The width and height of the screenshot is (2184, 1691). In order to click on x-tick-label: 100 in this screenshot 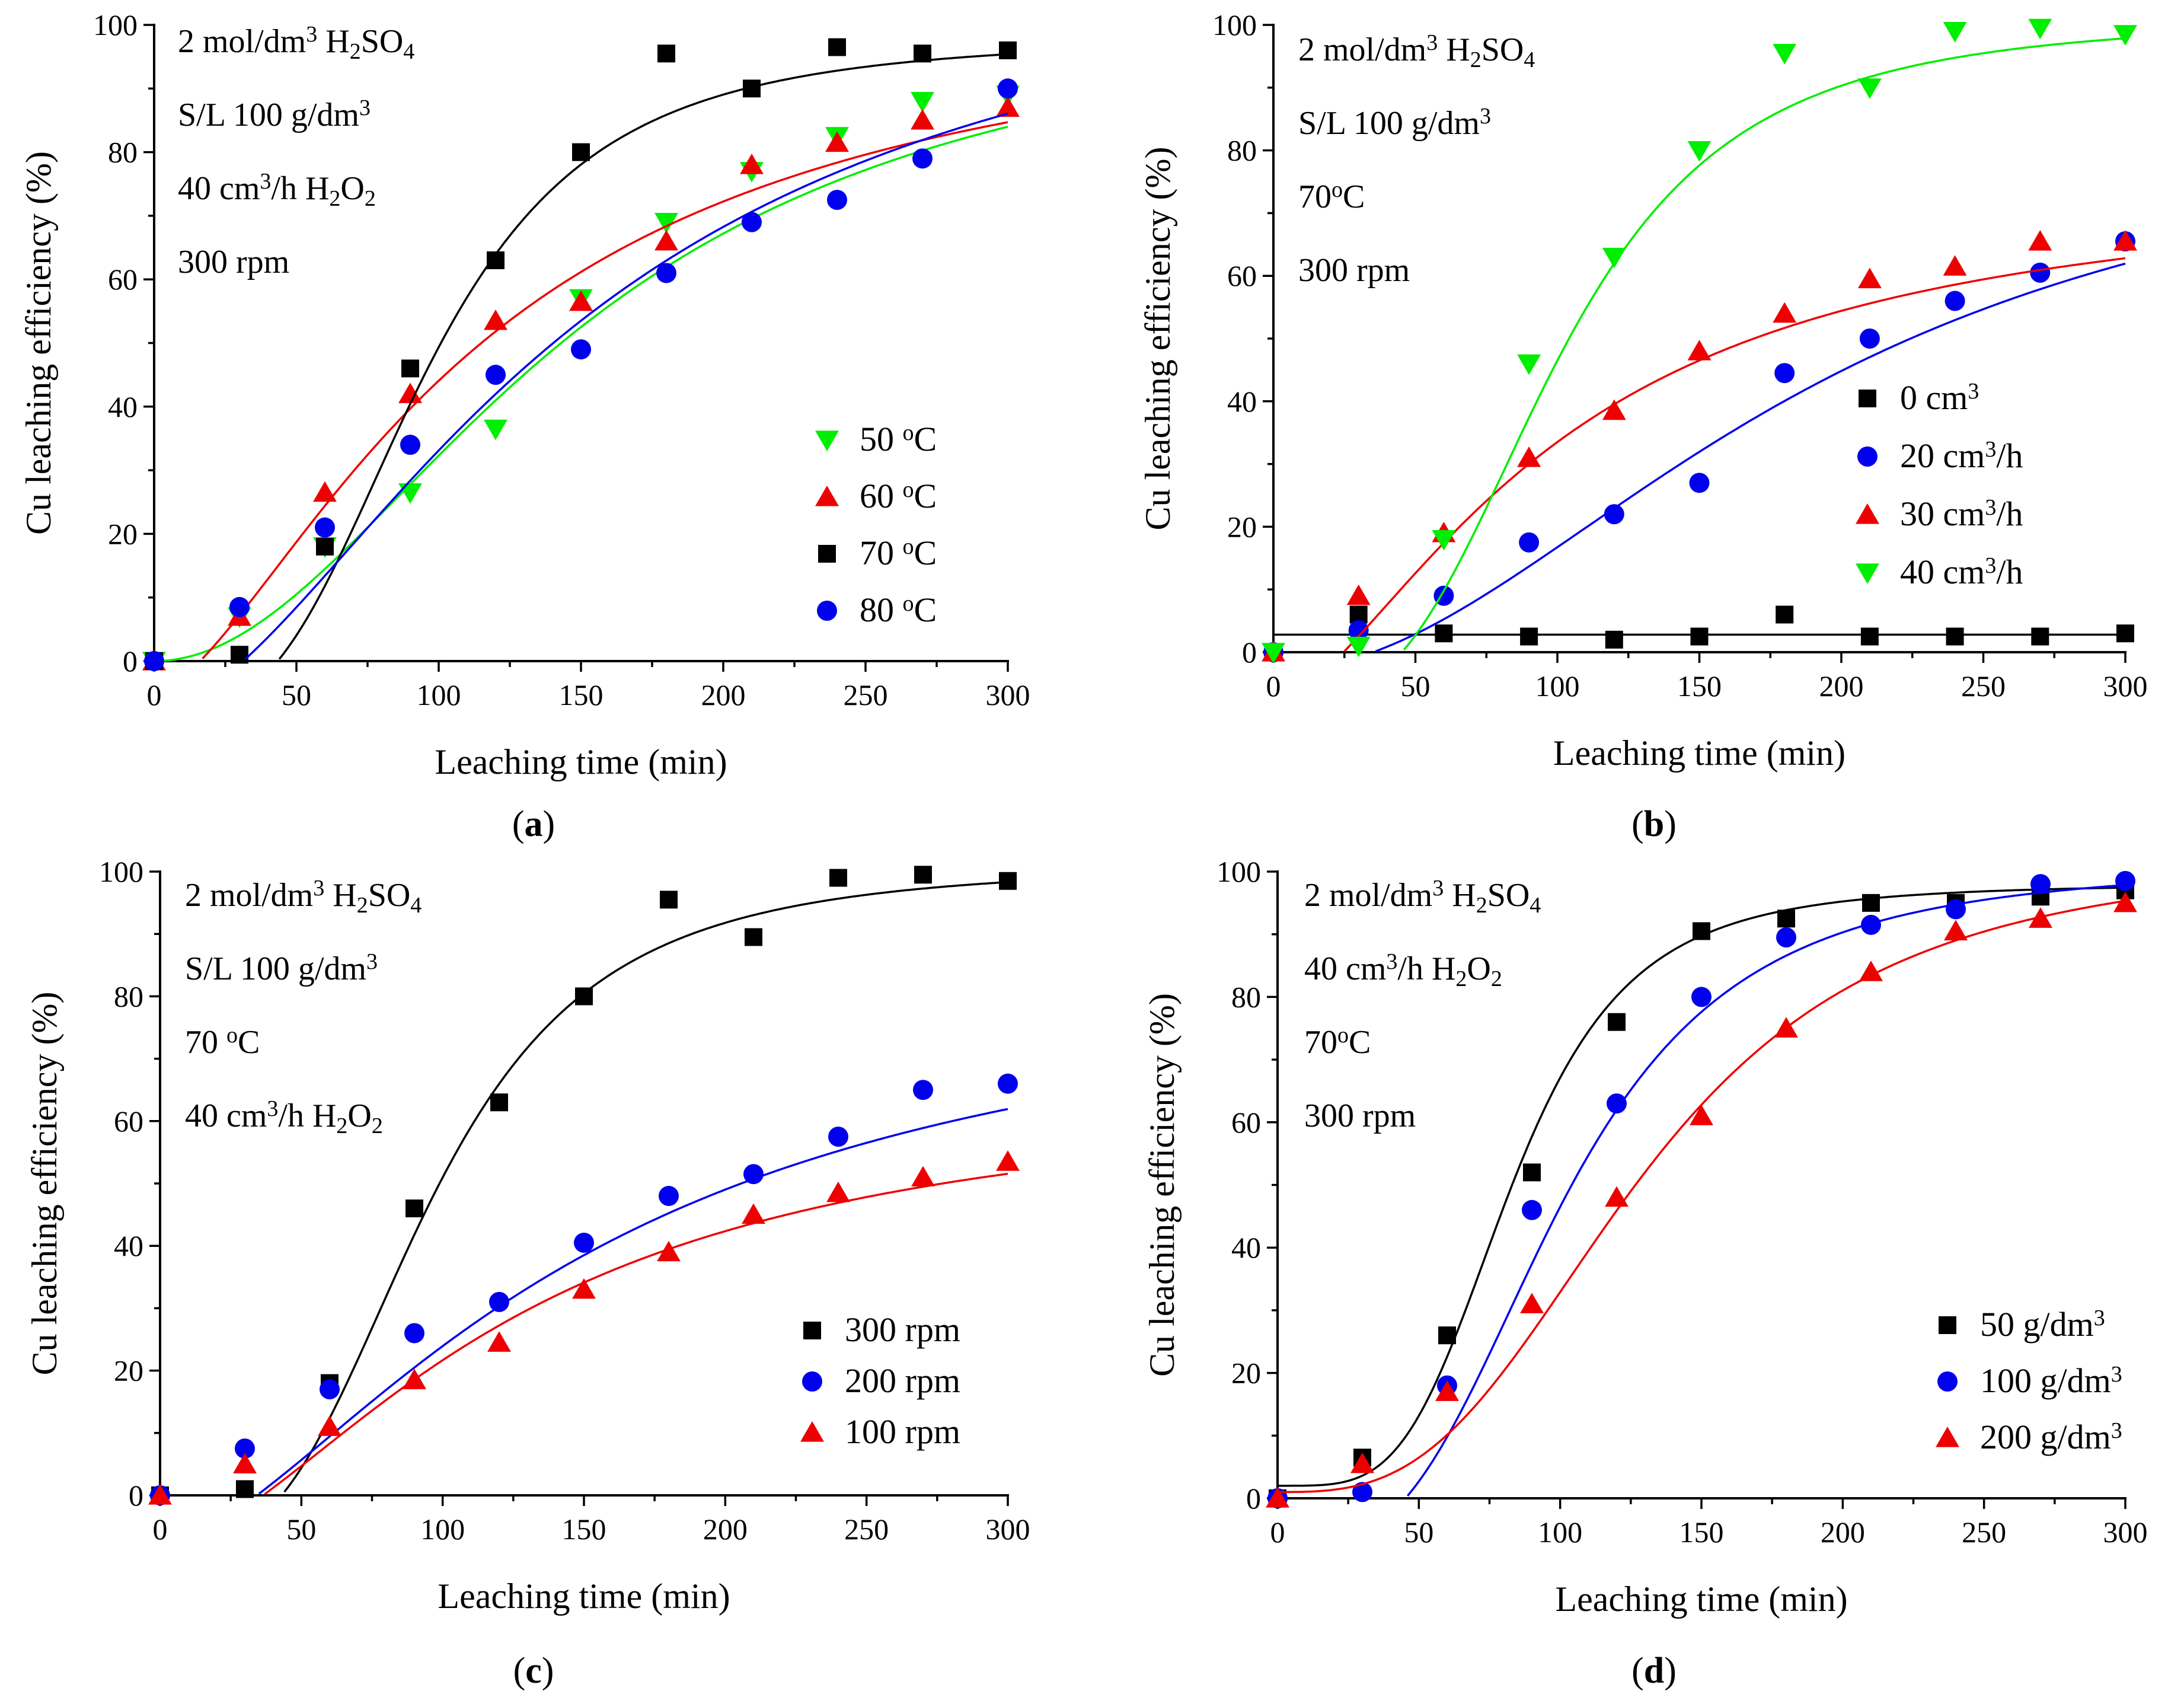, I will do `click(439, 695)`.